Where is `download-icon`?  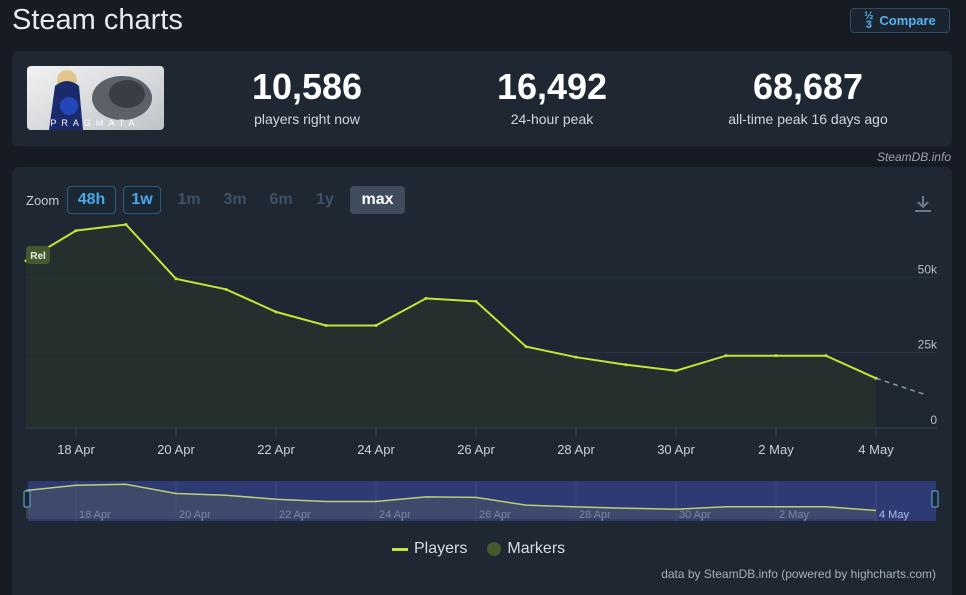
download-icon is located at coordinates (923, 204).